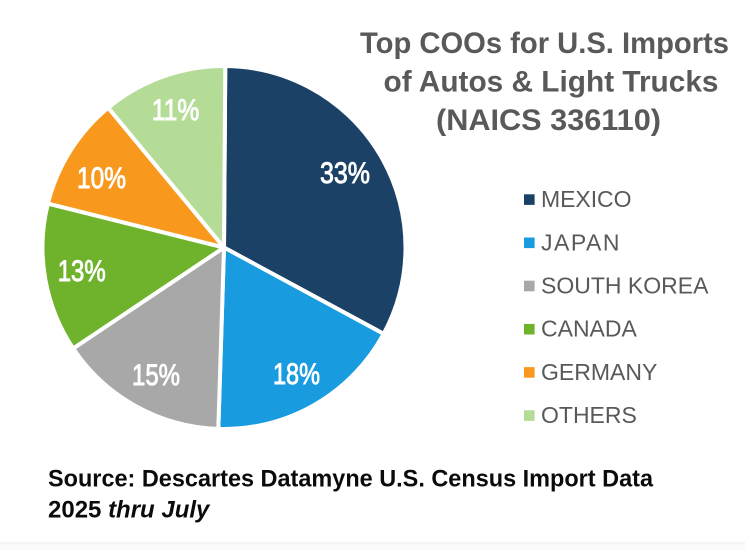  I want to click on svg-text: SOUTH KOREA, so click(625, 286).